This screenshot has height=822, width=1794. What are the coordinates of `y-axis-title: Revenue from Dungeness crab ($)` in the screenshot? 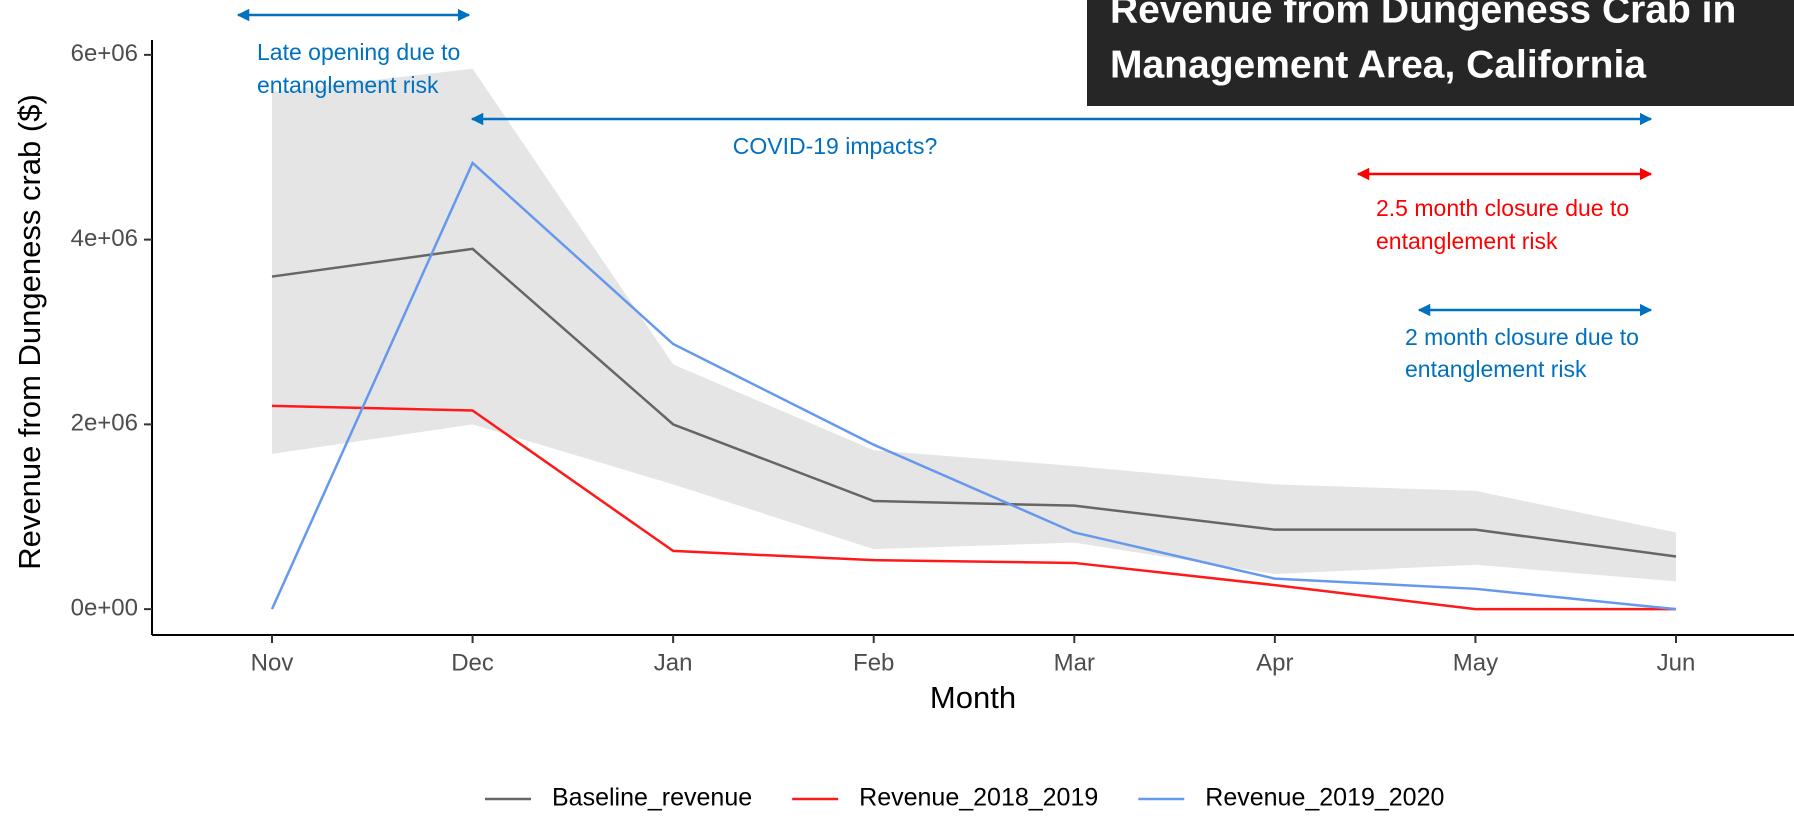 It's located at (29, 332).